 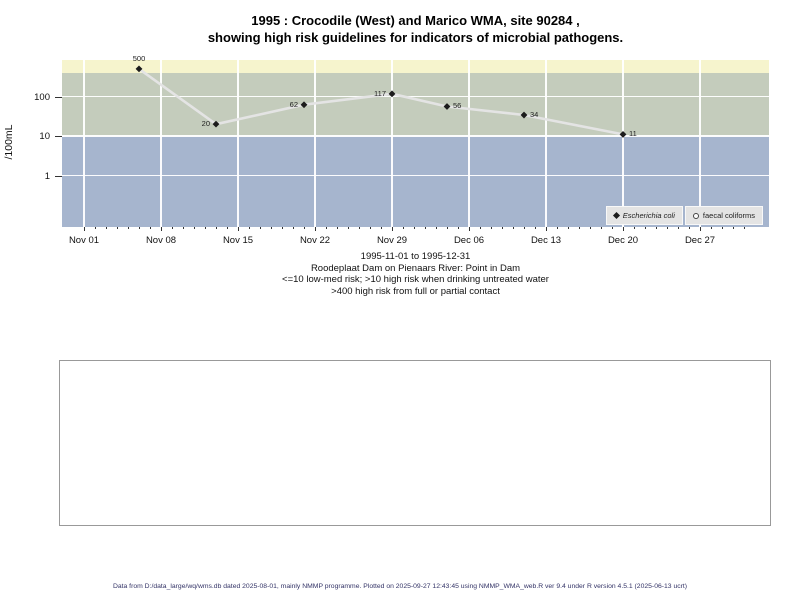 What do you see at coordinates (84, 240) in the screenshot?
I see `x-tick-label: Nov 01` at bounding box center [84, 240].